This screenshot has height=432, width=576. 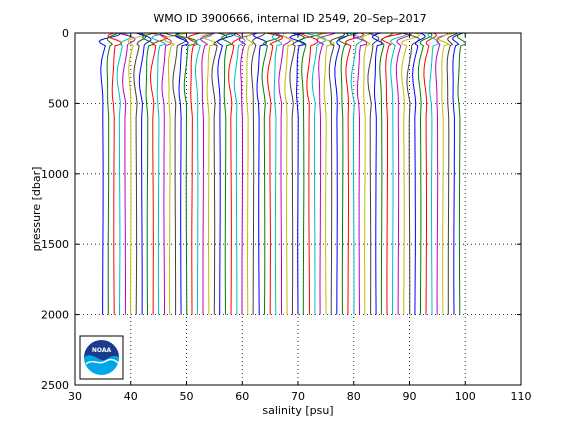 I want to click on x-tick-label: 60, so click(x=242, y=396).